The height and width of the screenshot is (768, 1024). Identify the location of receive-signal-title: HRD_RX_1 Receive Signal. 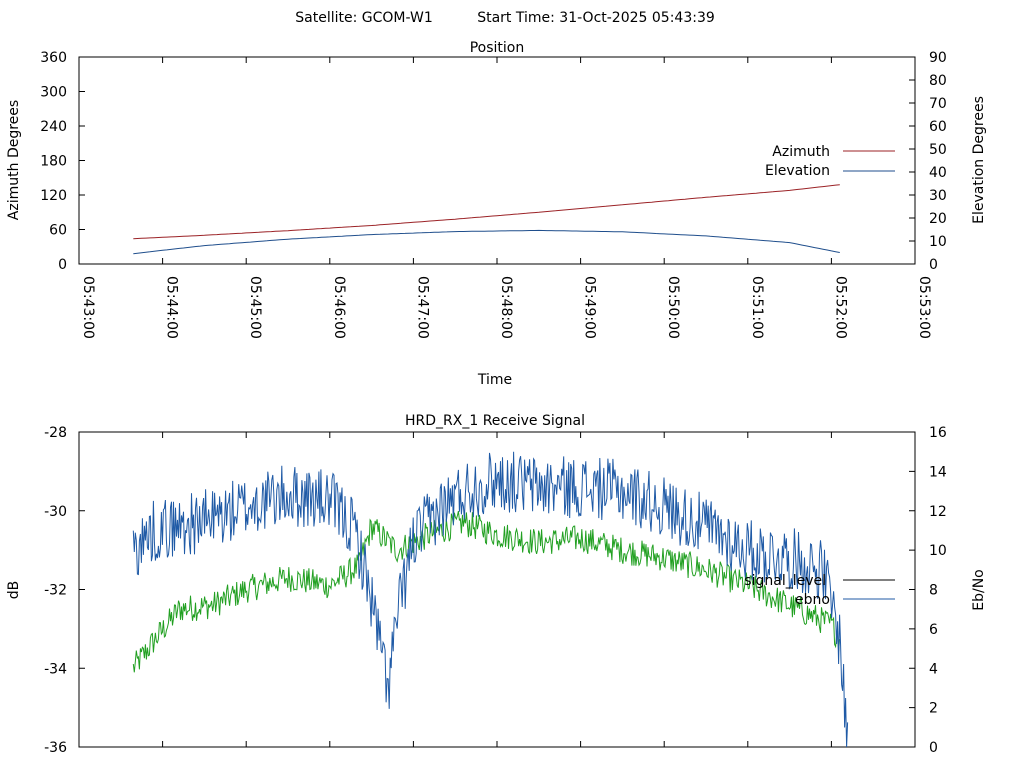
(495, 421).